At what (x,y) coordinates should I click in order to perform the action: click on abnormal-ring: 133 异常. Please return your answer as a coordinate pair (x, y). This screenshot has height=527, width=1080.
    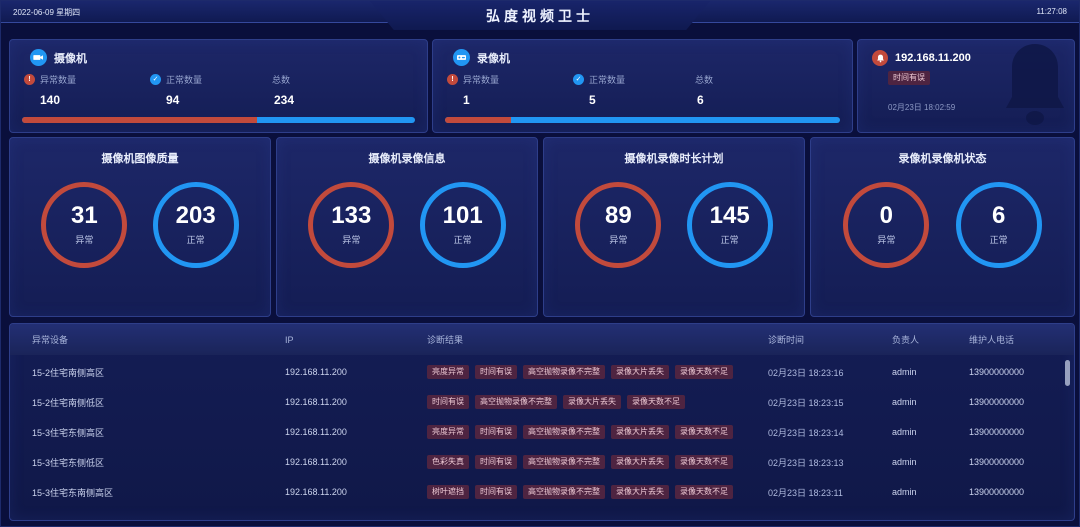
    Looking at the image, I should click on (351, 225).